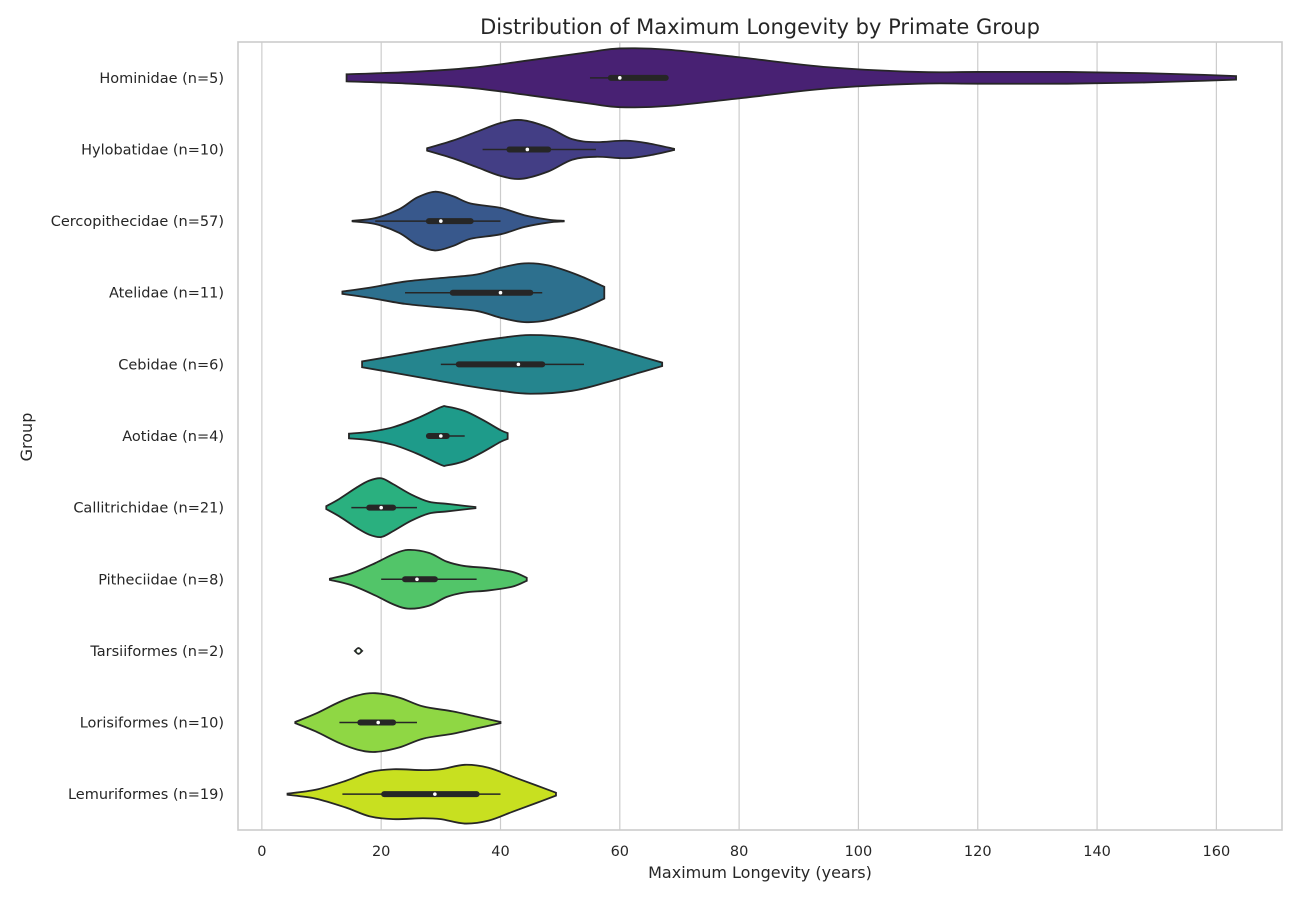 The image size is (1300, 900). I want to click on x-tick-labels: 0 20 40 60 80 100 120 140 160, so click(743, 852).